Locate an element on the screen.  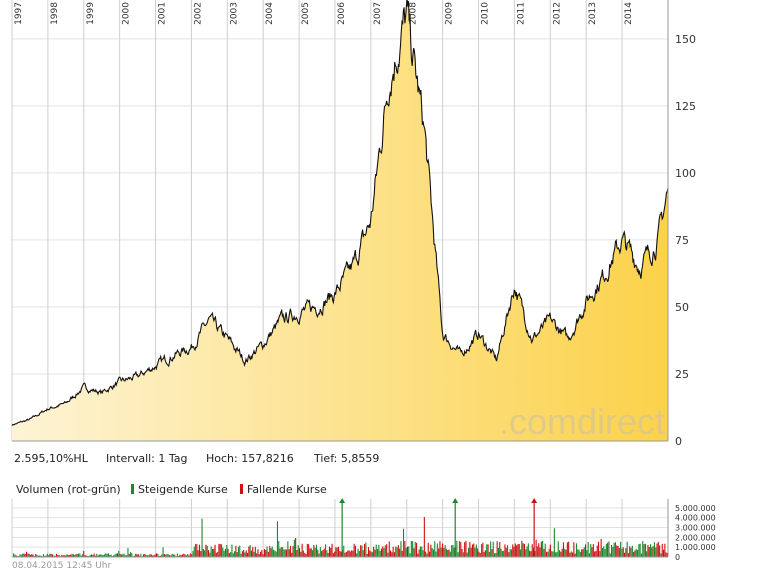
price-tick-label: 150 is located at coordinates (685, 39).